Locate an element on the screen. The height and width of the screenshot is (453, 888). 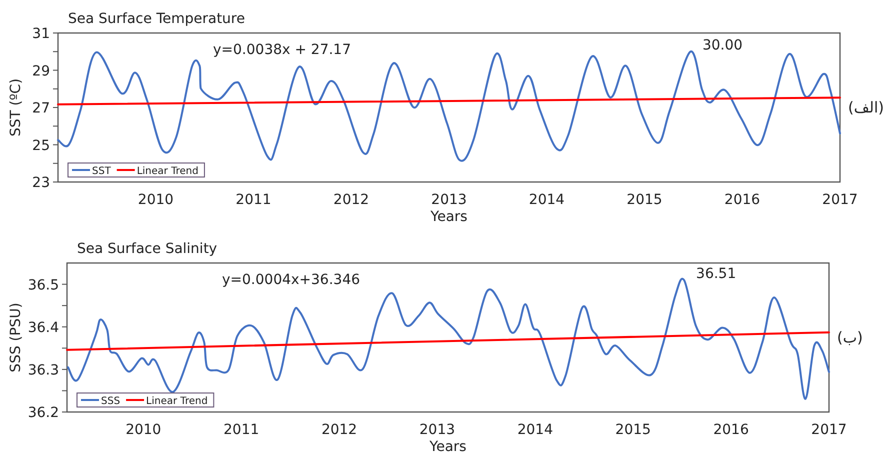
y-tick-label: 36.3 is located at coordinates (43, 370).